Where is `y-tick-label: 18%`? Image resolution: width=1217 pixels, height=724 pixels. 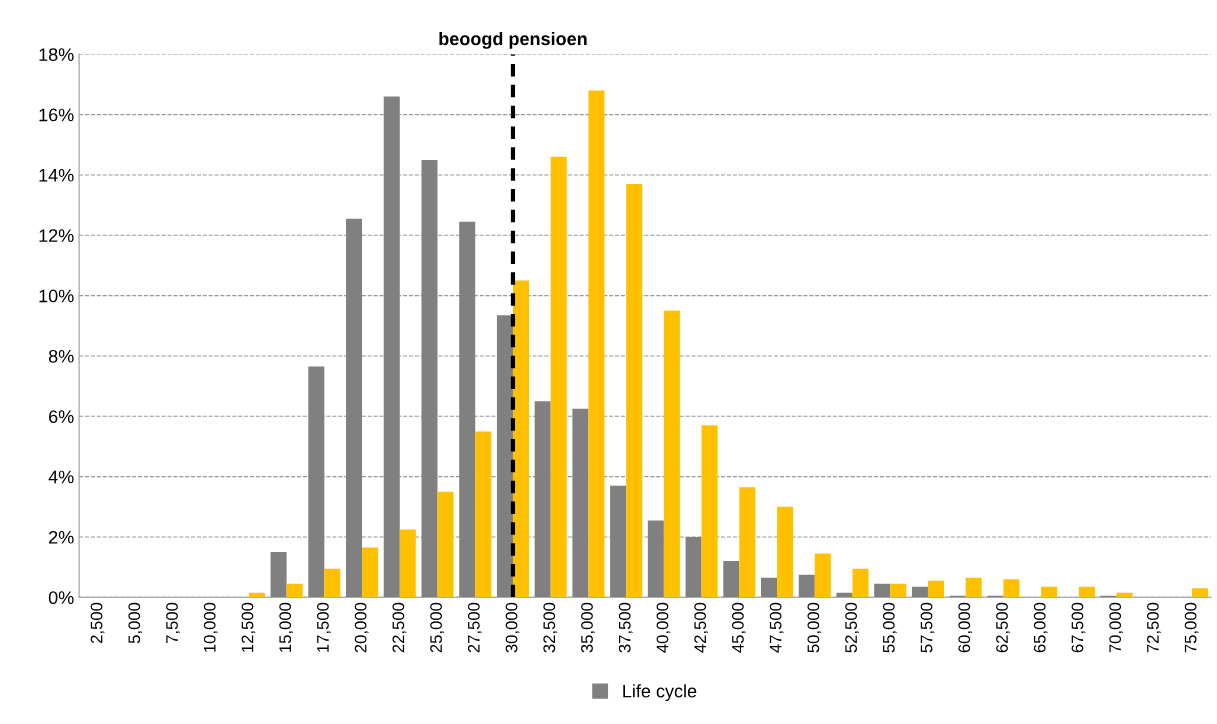 y-tick-label: 18% is located at coordinates (56, 55).